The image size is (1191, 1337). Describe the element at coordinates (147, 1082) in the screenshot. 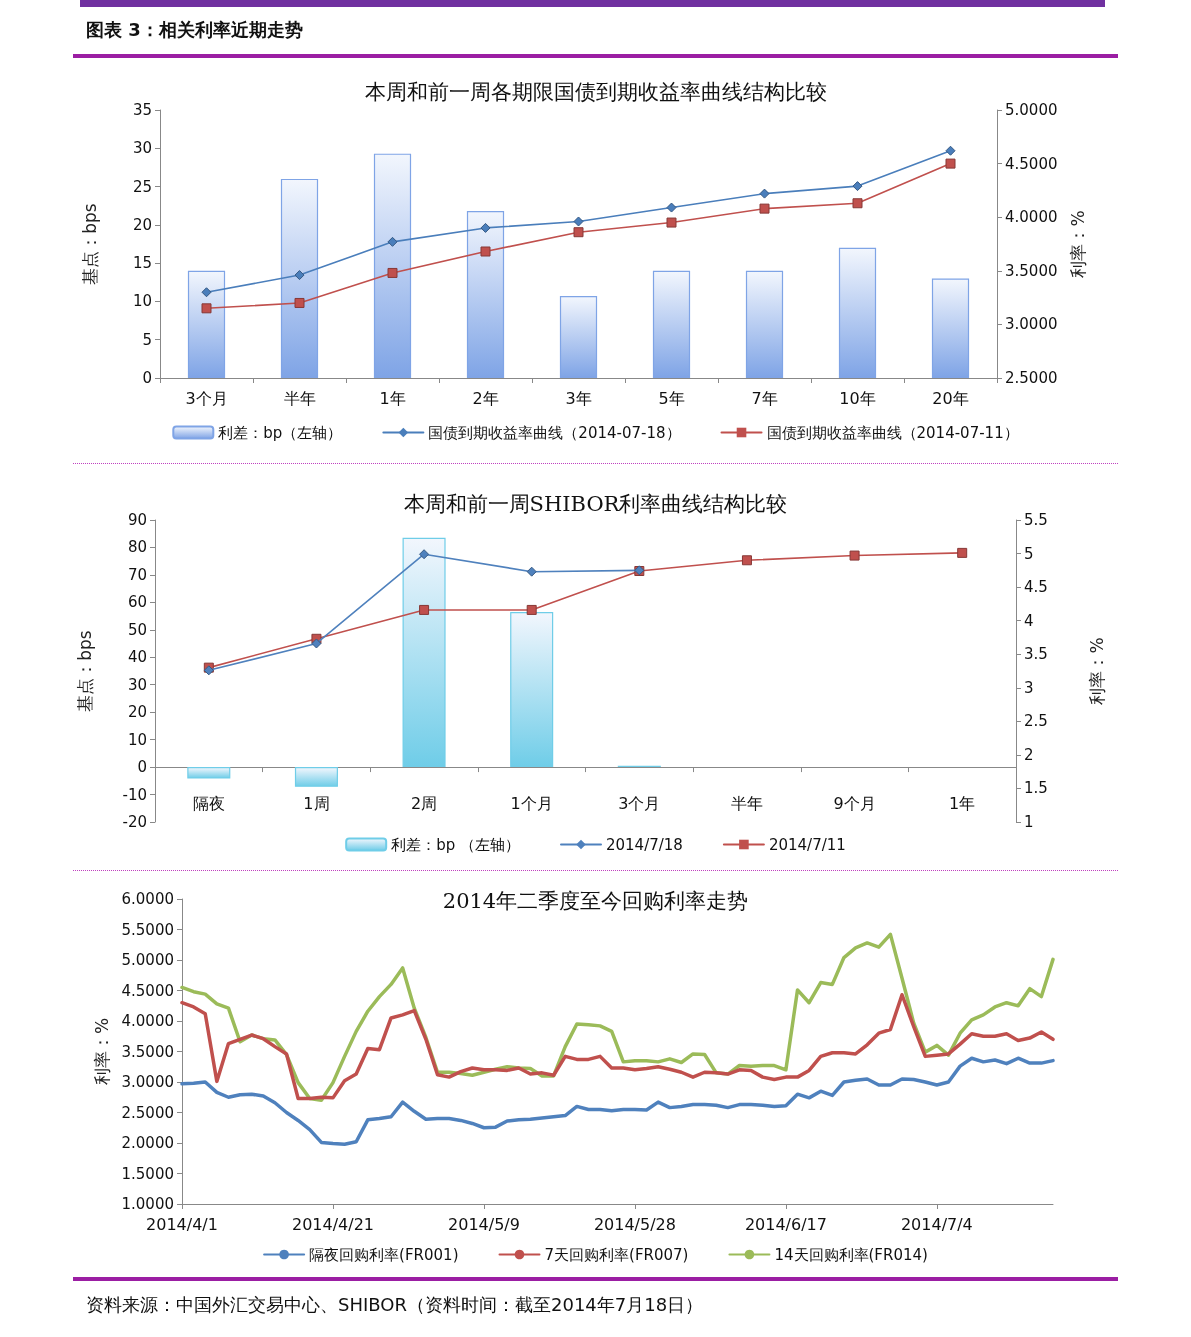

I see `y-tick-label: 3.0000` at that location.